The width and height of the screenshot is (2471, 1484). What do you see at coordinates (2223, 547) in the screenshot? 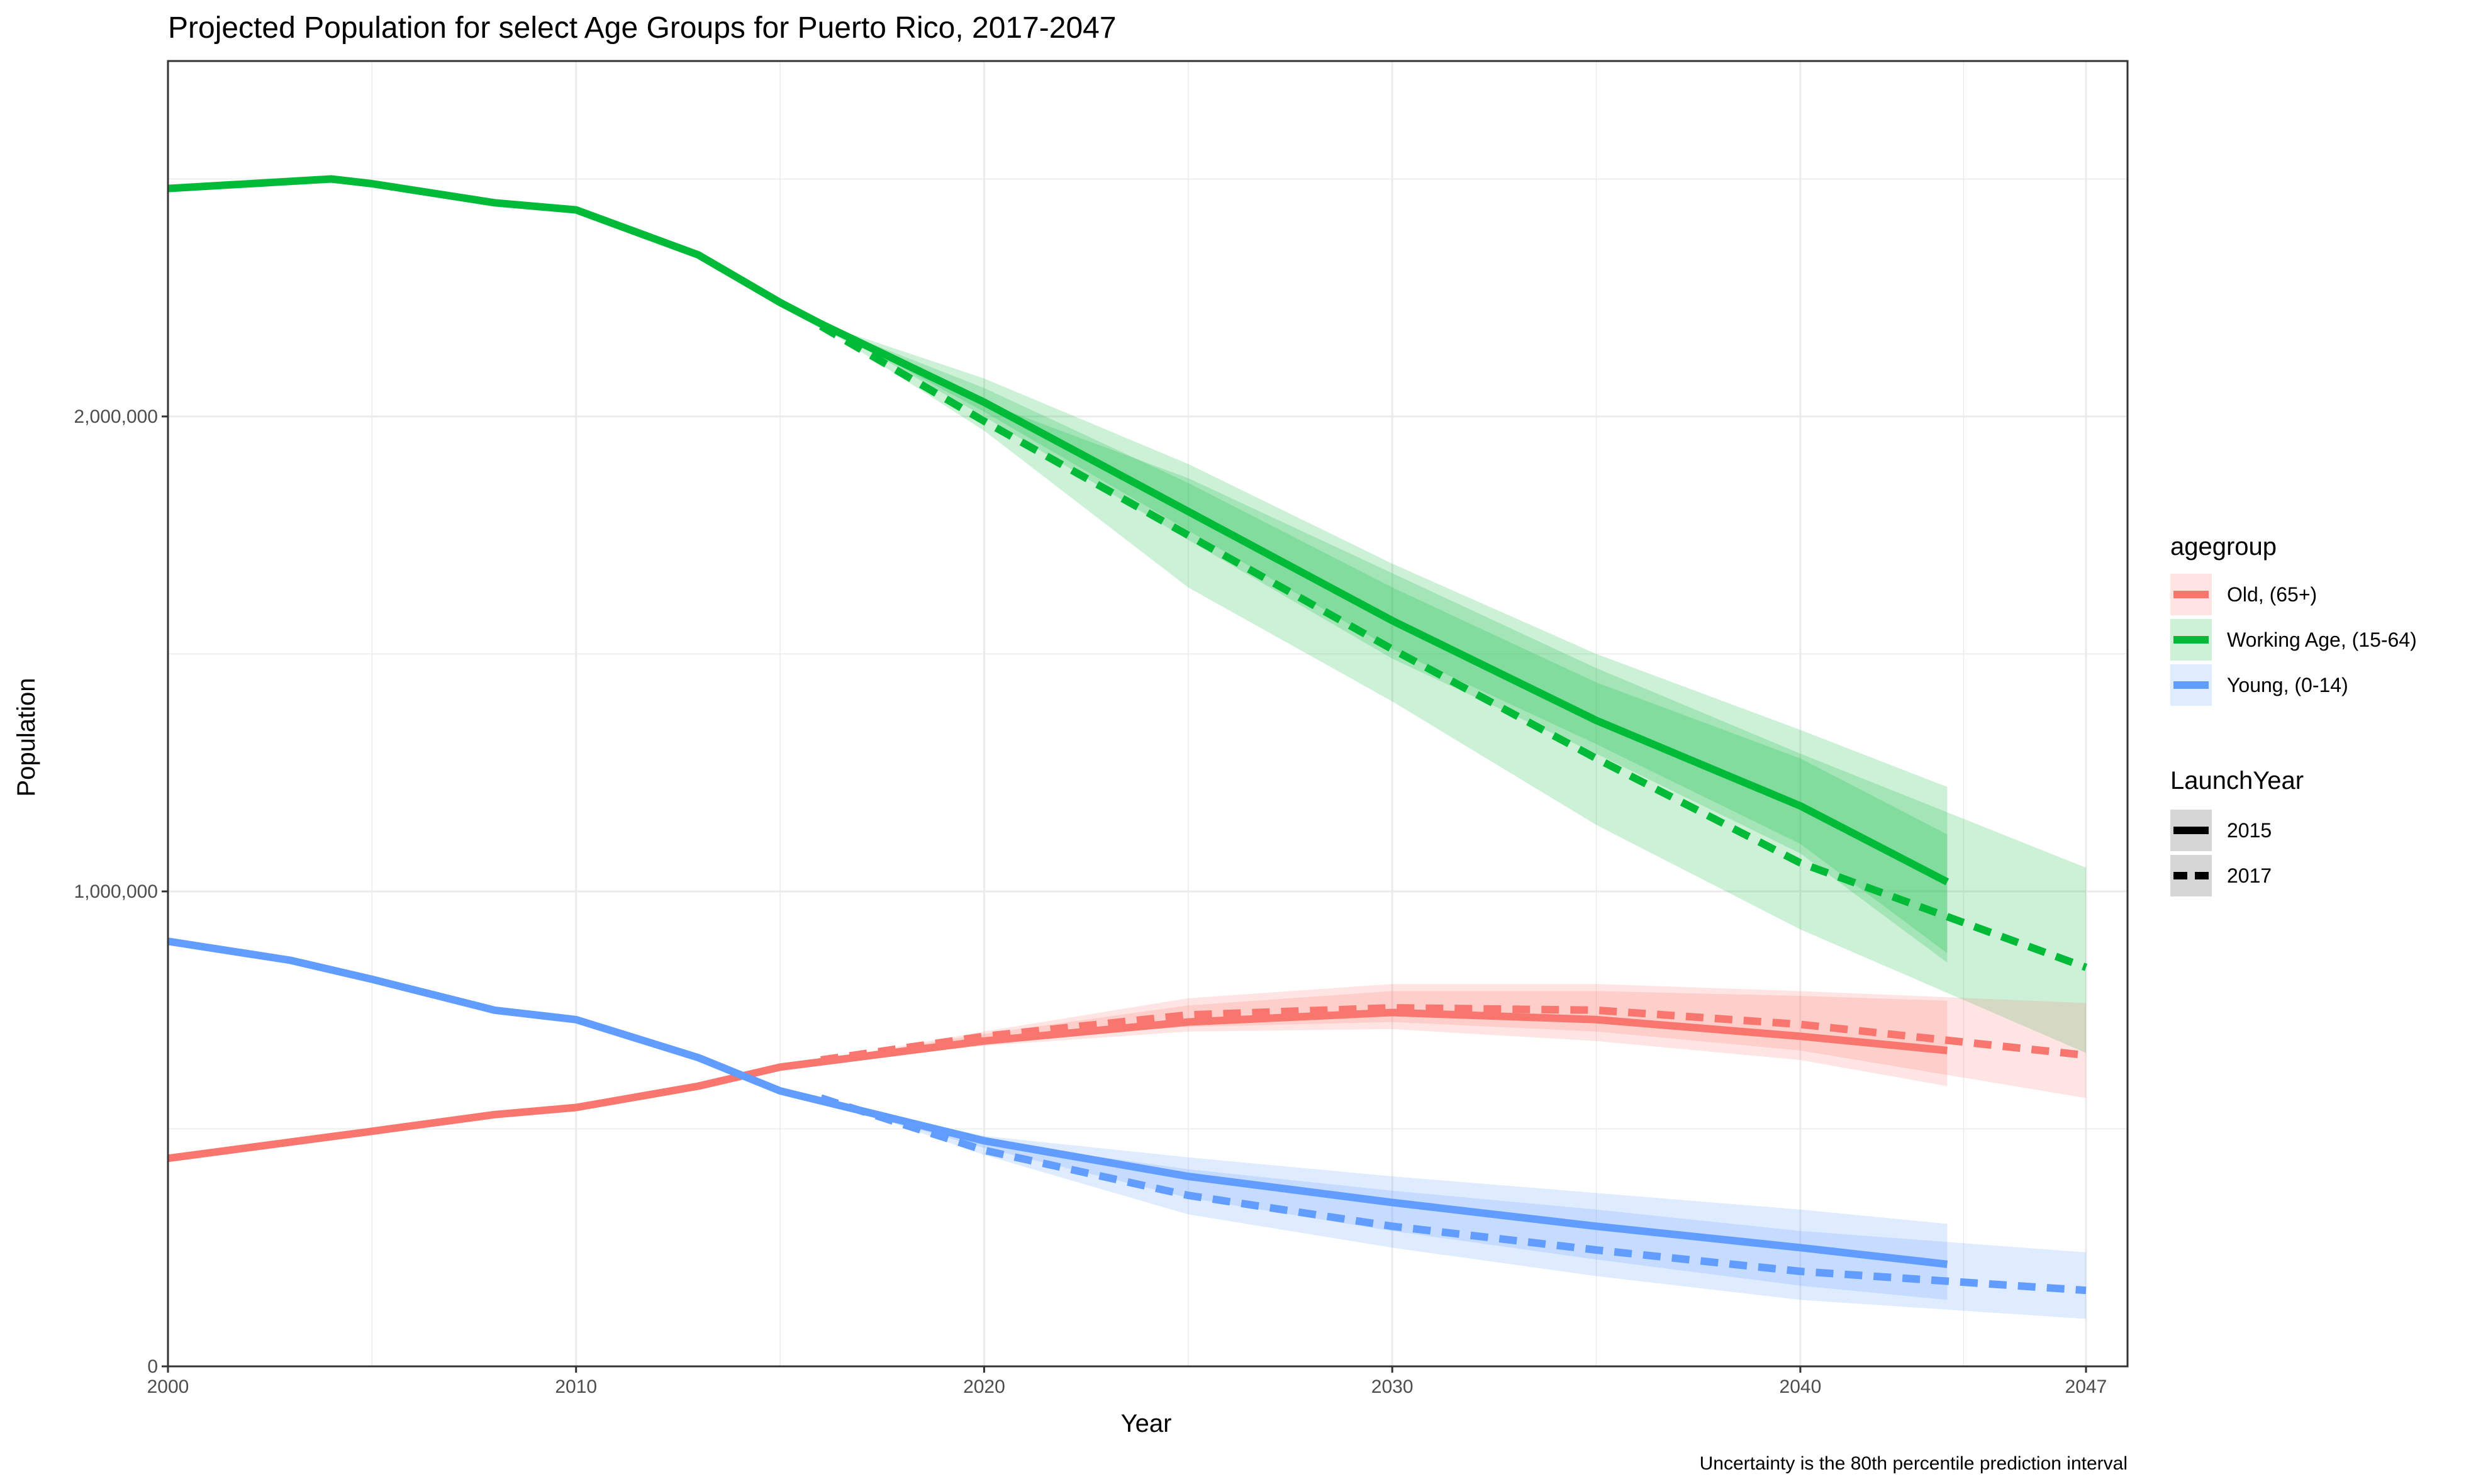
I see `legend-title-agegroup: agegroup` at bounding box center [2223, 547].